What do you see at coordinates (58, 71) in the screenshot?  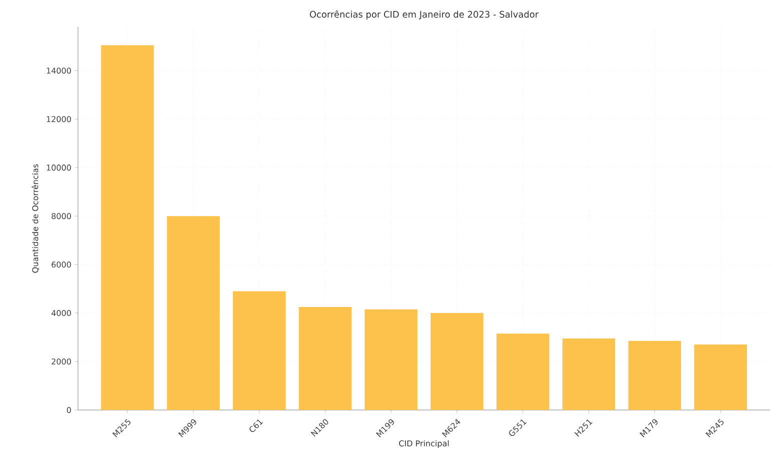 I see `y-tick-label: 14000` at bounding box center [58, 71].